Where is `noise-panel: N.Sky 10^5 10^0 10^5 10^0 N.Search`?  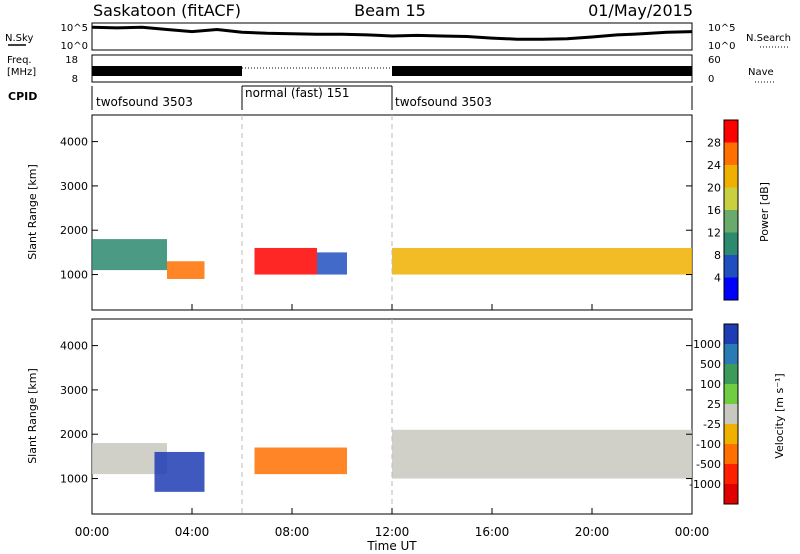
noise-panel: N.Sky 10^5 10^0 10^5 10^0 N.Search is located at coordinates (398, 37).